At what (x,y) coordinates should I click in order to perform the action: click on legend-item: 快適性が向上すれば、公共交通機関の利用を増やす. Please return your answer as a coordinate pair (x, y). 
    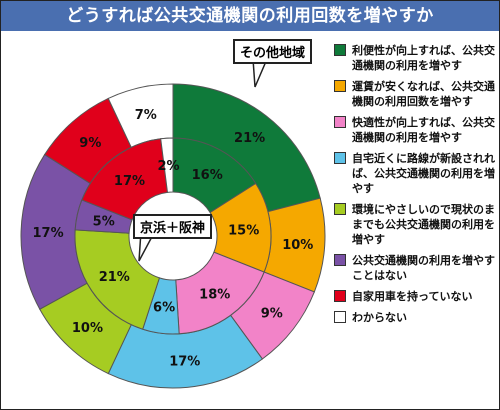
    Looking at the image, I should click on (416, 130).